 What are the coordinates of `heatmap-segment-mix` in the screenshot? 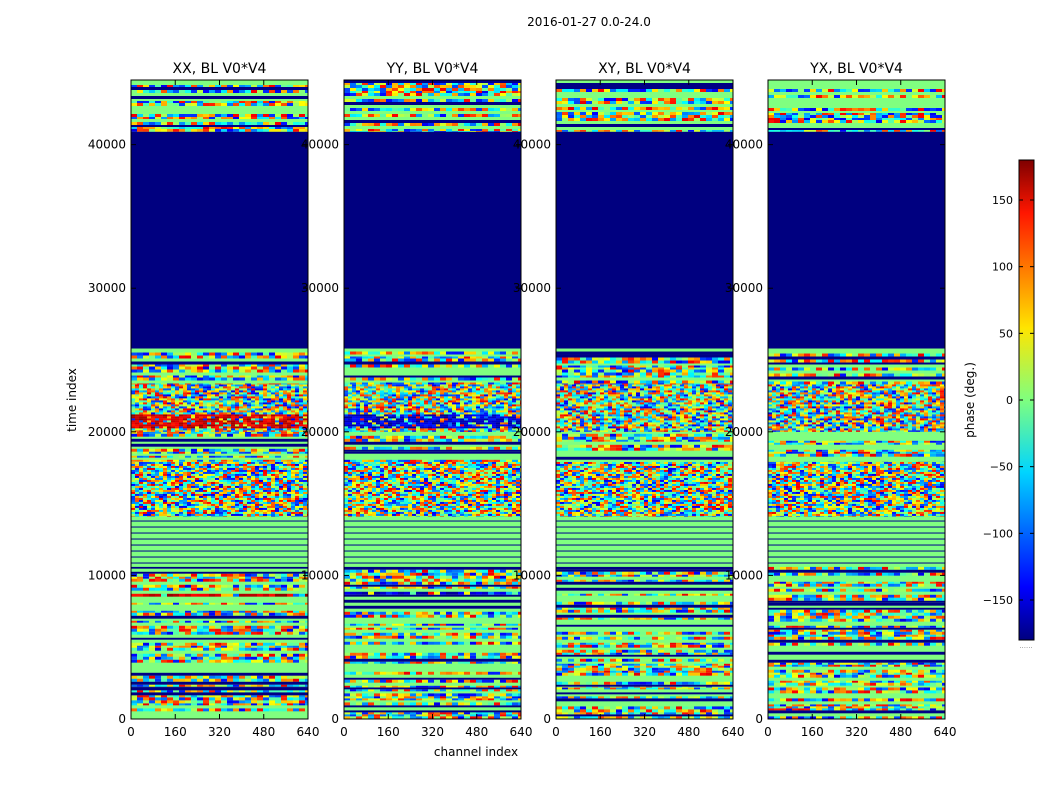 It's located at (219, 447).